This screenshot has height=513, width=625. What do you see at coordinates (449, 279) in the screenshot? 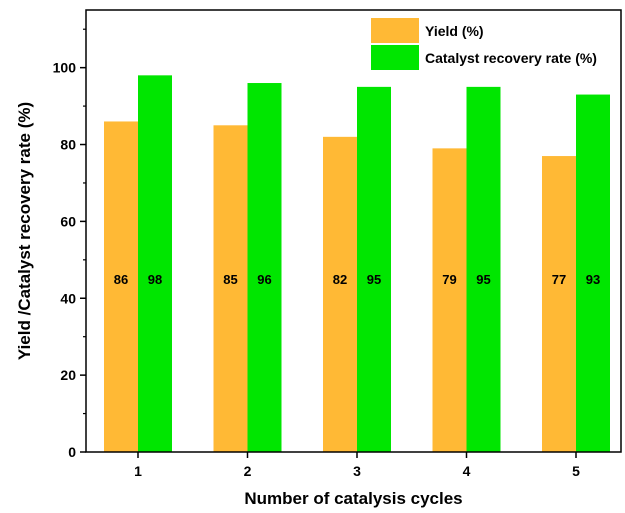
I see `data-label-yield-cycle-4: 79` at bounding box center [449, 279].